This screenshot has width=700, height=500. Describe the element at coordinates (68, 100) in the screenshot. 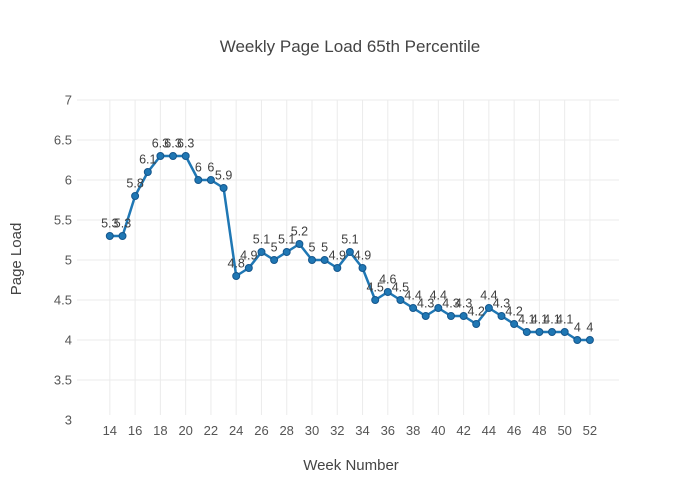

I see `y-tick-label: 7` at that location.